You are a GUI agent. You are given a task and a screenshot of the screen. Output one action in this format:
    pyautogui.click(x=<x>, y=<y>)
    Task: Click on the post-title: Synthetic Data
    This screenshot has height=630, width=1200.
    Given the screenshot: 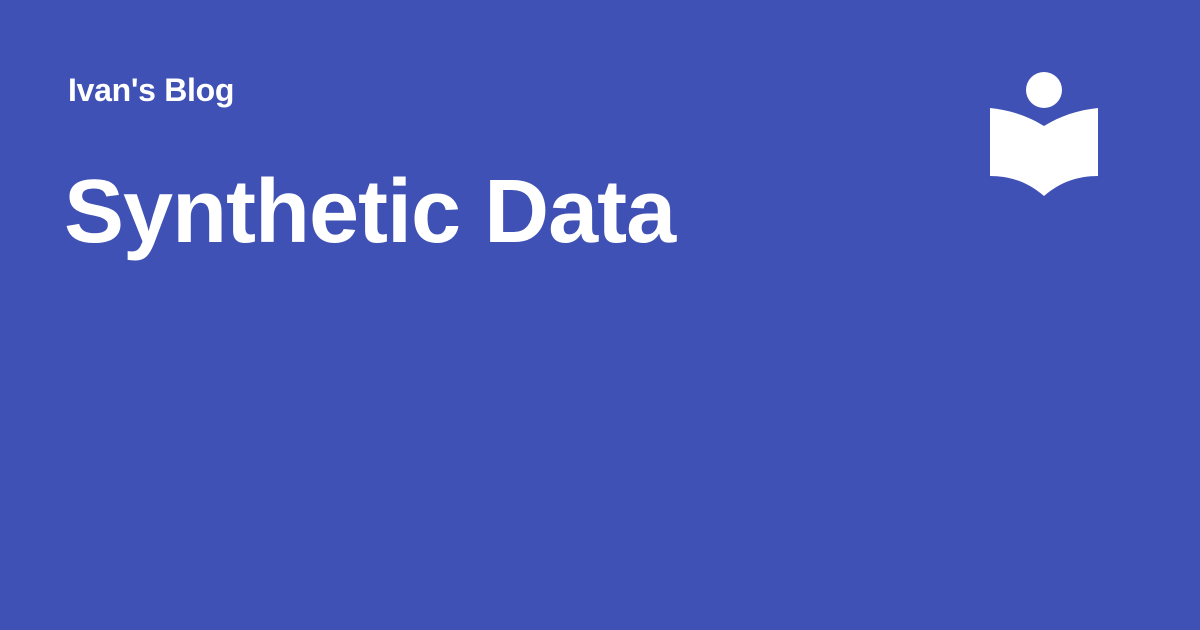 What is the action you would take?
    pyautogui.click(x=370, y=212)
    